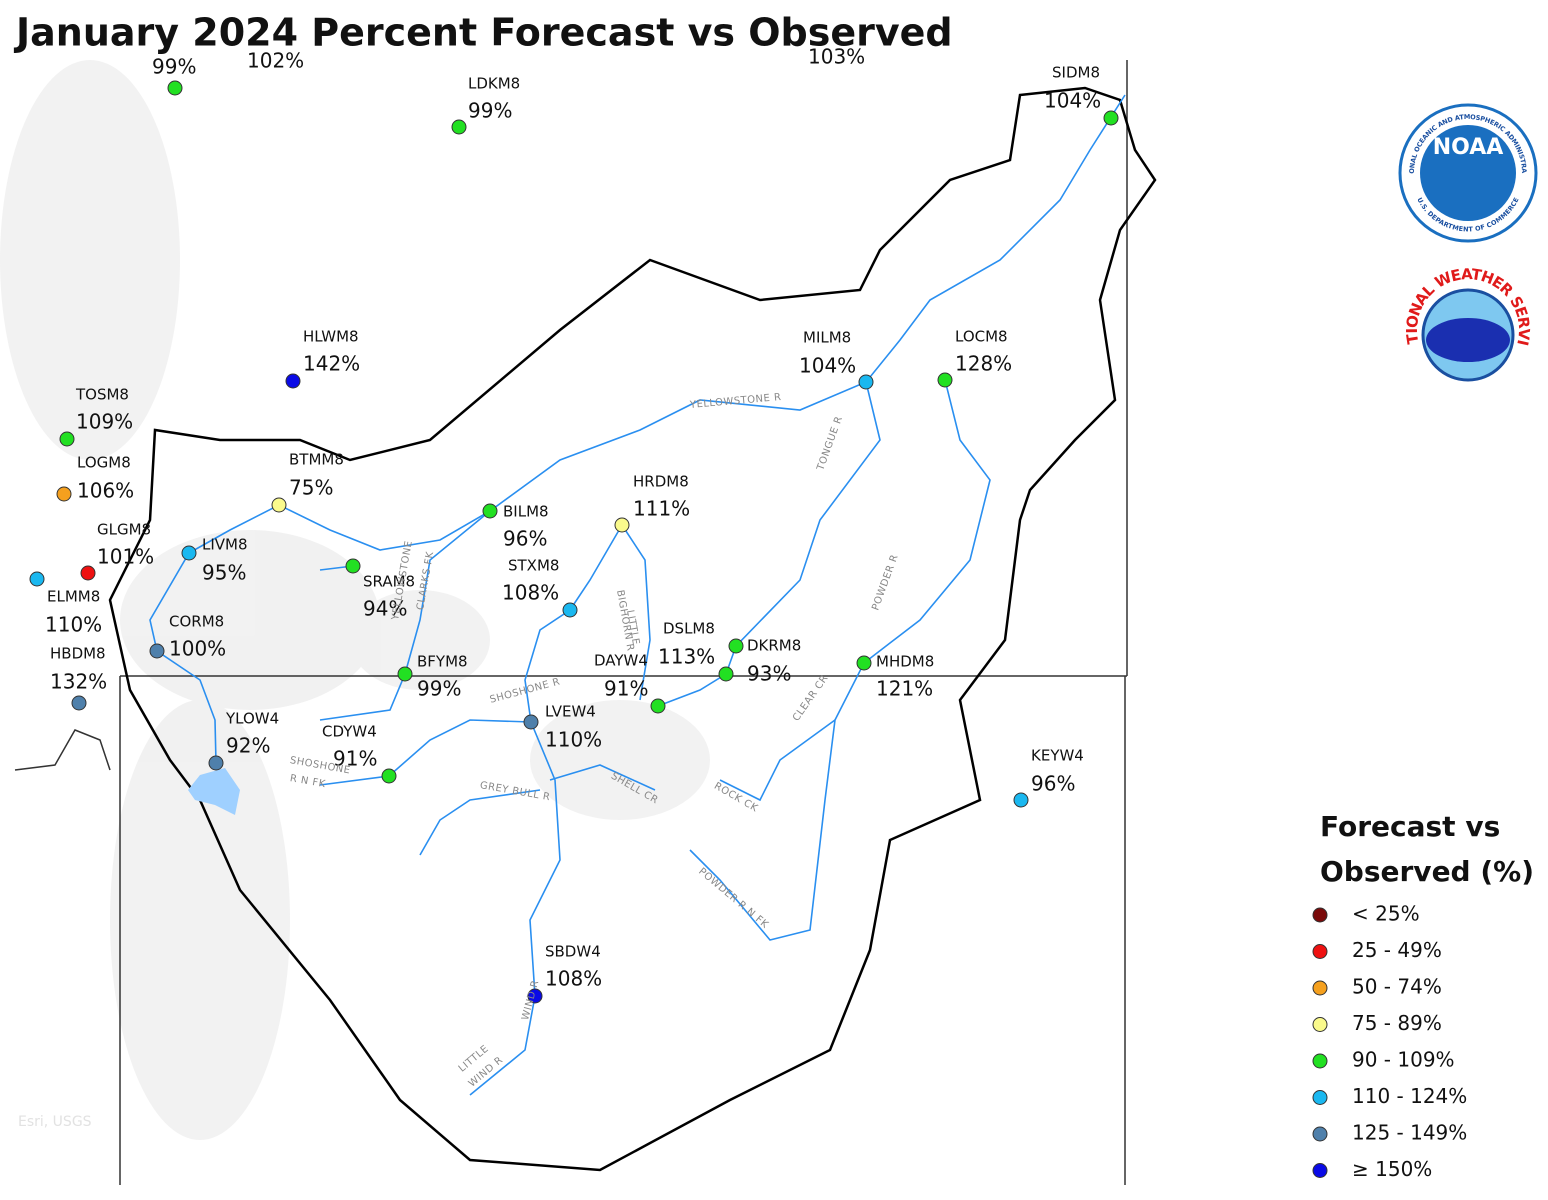 The image size is (1548, 1200). I want to click on station-id: SRAM8, so click(389, 582).